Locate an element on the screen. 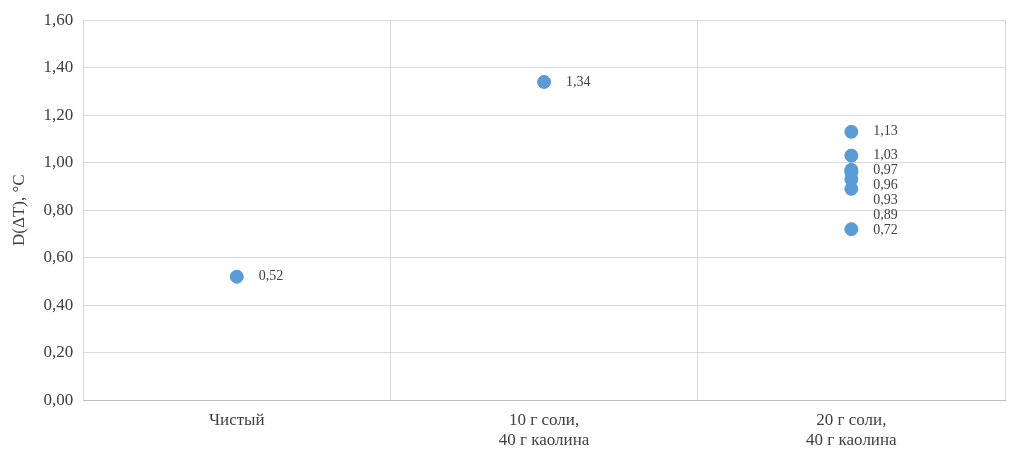  x-tick-label: 20 г соли, 40 г каолина is located at coordinates (852, 429).